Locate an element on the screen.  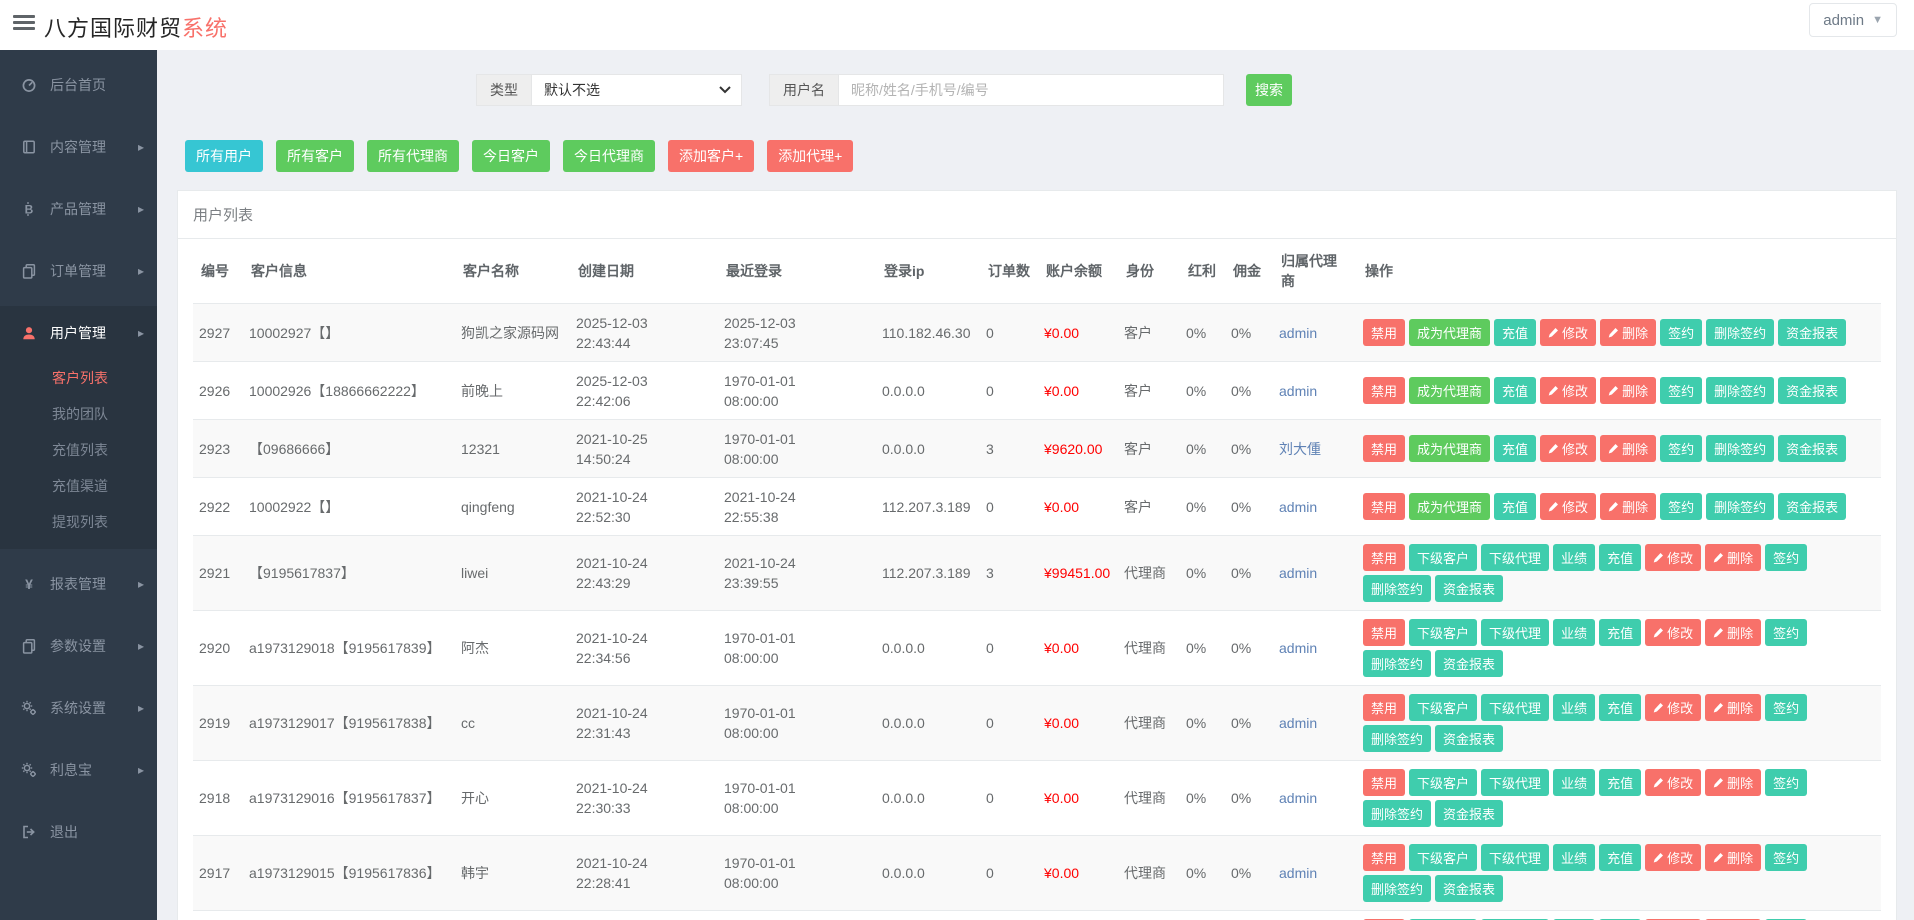
sidebar-subitem-withdraw-list: 提现列表 is located at coordinates (80, 522).